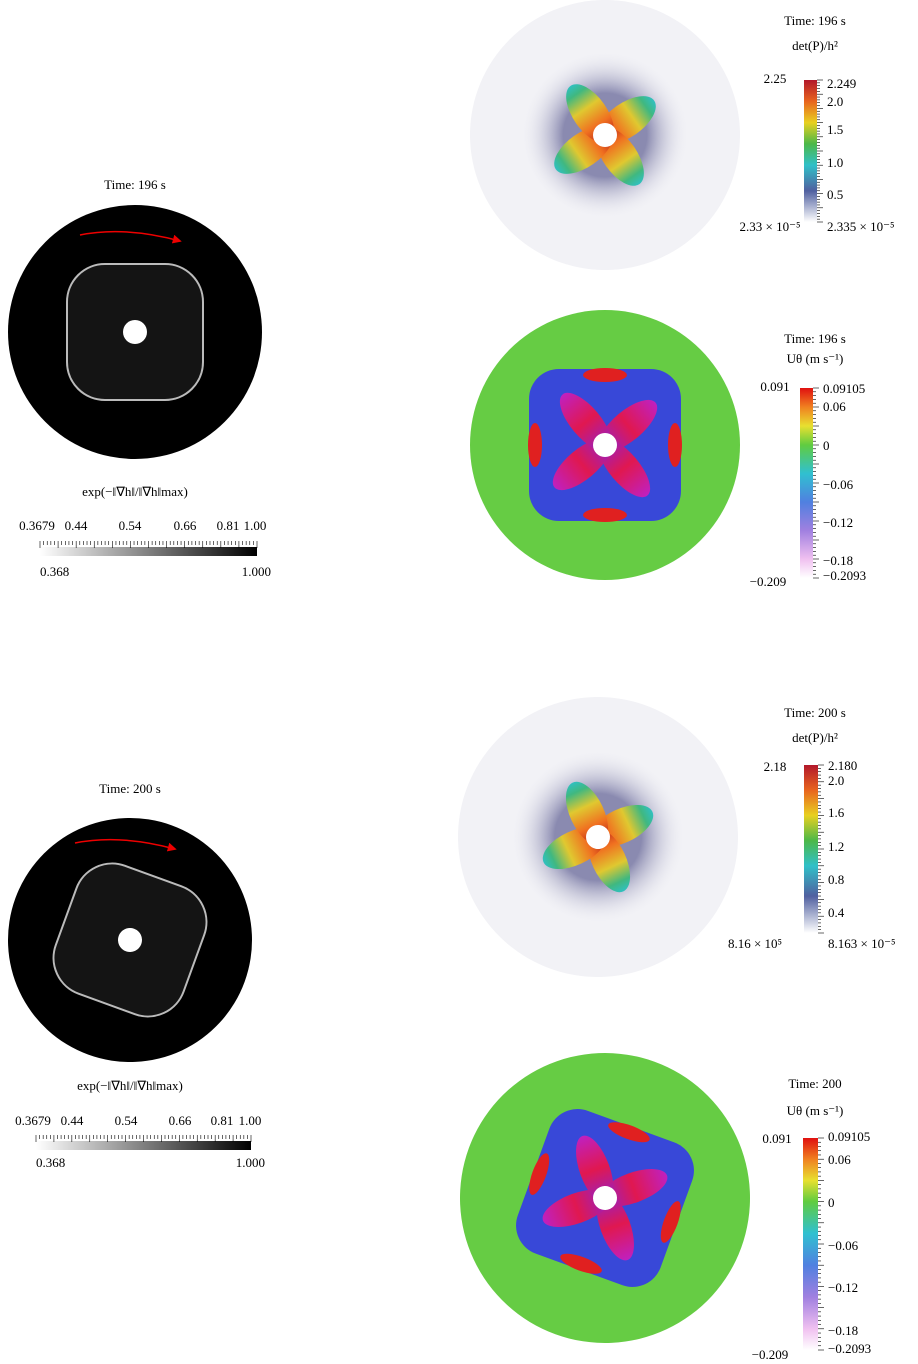  Describe the element at coordinates (775, 766) in the screenshot. I see `max-label: 2.18` at that location.